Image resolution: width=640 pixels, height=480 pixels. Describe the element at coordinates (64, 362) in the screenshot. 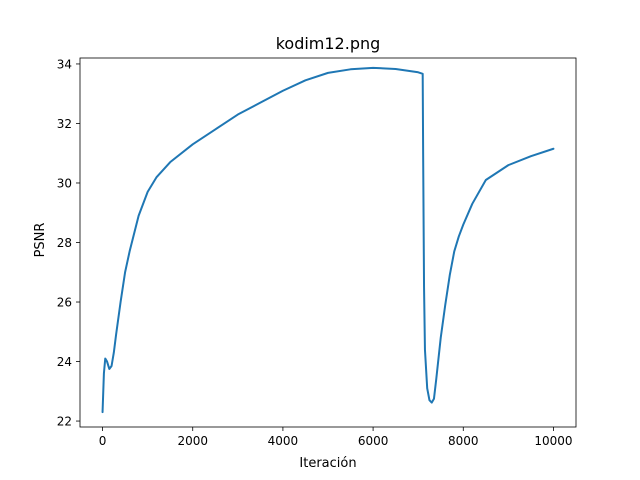

I see `y-tick-label: 24` at that location.